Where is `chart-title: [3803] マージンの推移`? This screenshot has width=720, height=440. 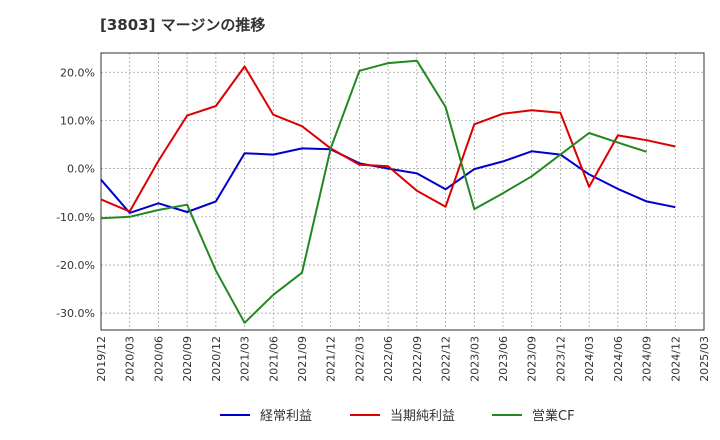 chart-title: [3803] マージンの推移 is located at coordinates (183, 25).